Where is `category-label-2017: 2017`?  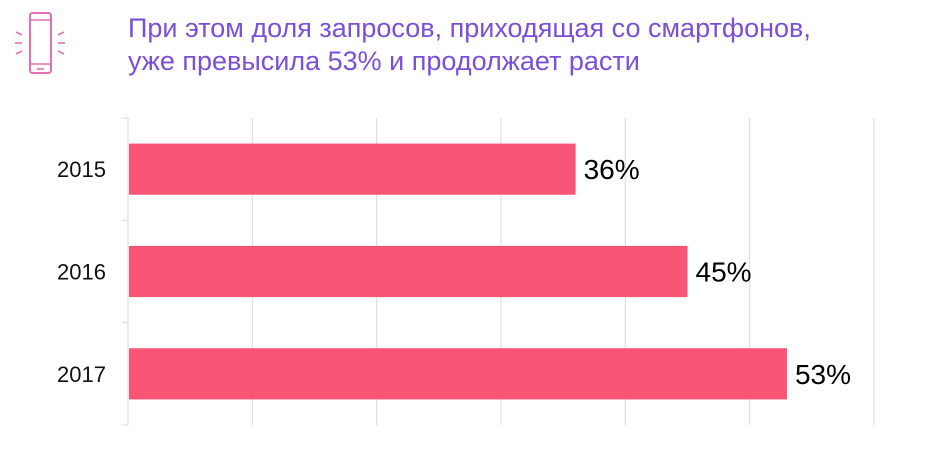
category-label-2017: 2017 is located at coordinates (81, 374).